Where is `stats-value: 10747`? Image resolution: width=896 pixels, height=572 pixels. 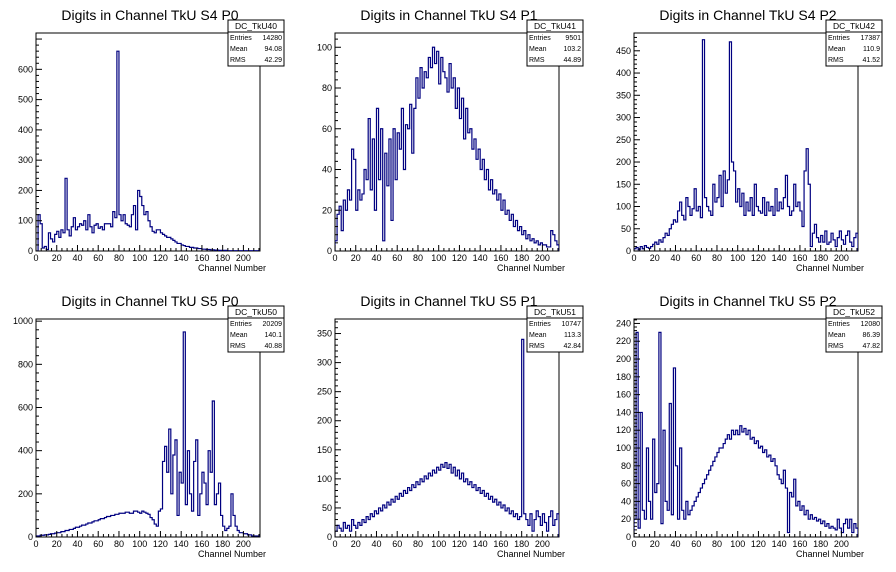
stats-value: 10747 is located at coordinates (572, 324).